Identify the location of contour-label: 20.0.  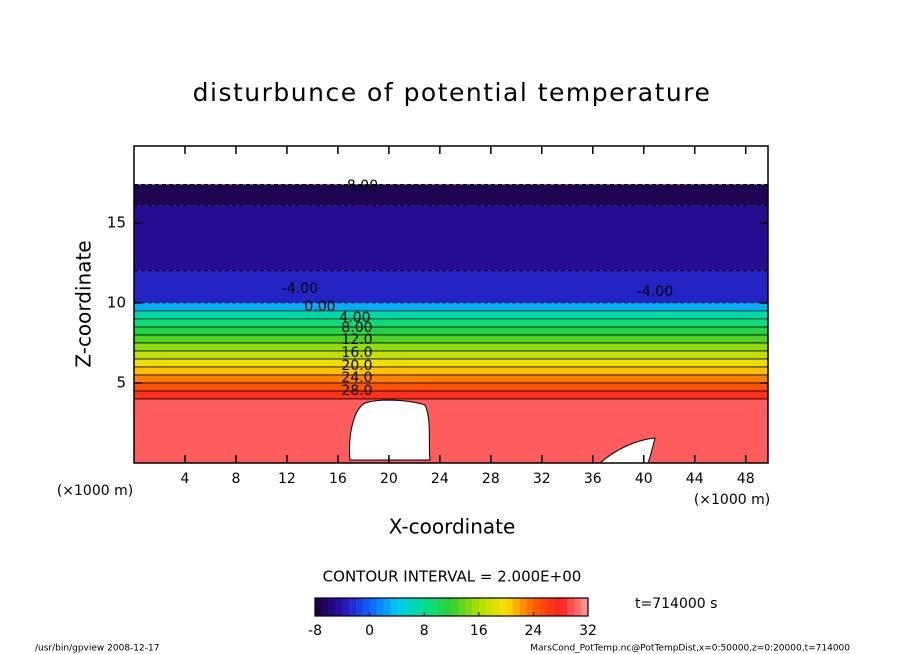
(356, 366).